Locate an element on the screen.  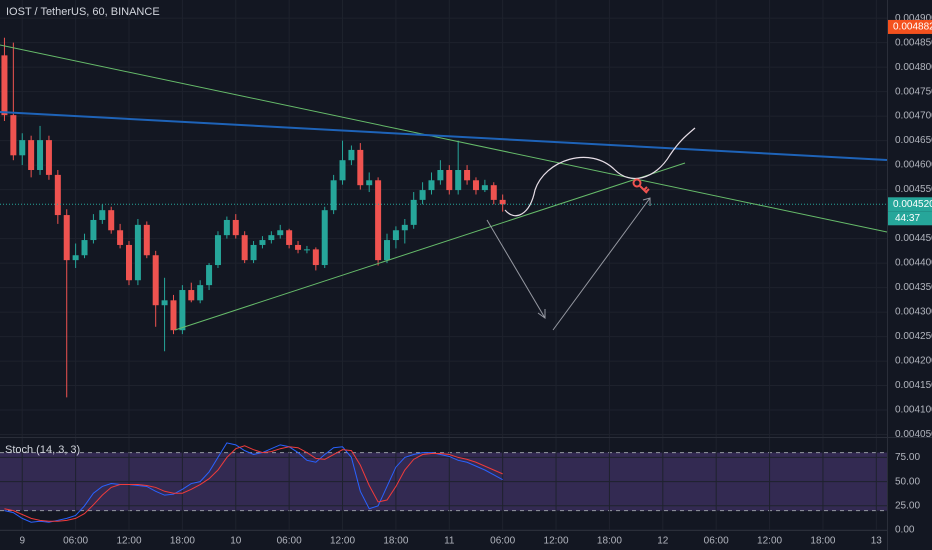
x-tick-label: 9 is located at coordinates (22, 541).